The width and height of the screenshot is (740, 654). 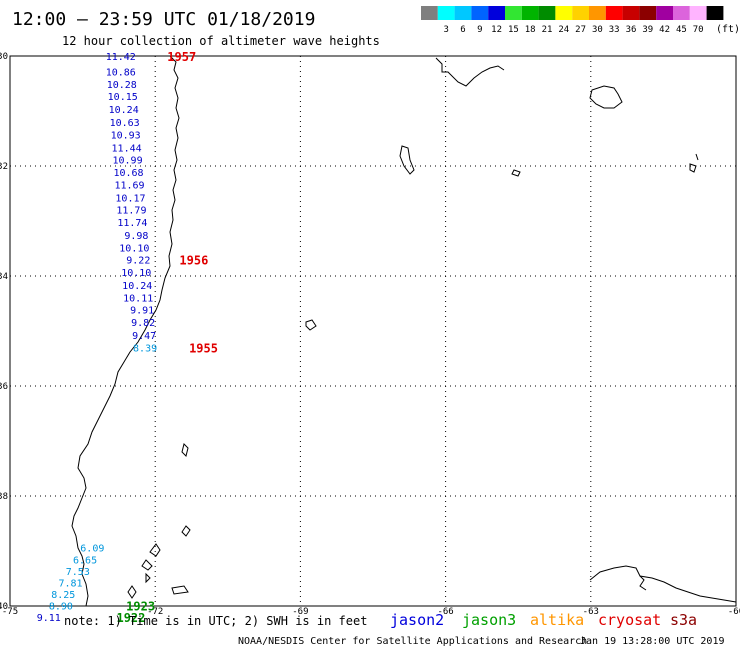 What do you see at coordinates (311, 325) in the screenshot?
I see `juan-fernandez-island` at bounding box center [311, 325].